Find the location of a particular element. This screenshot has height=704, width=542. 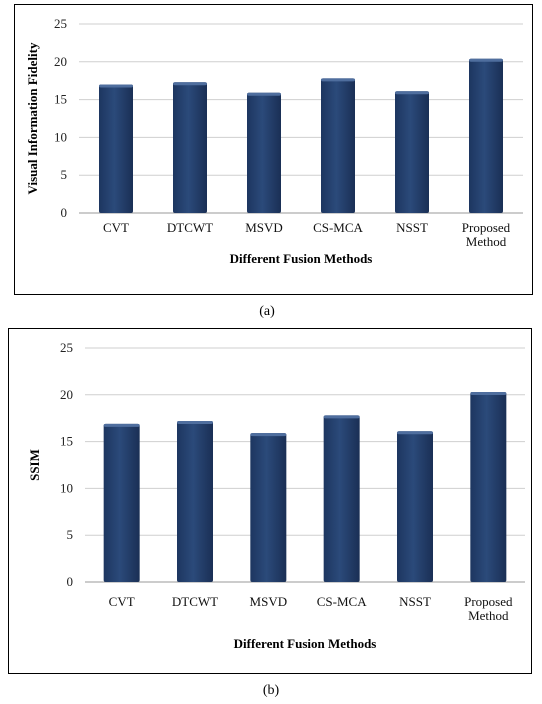

y-axis-title: SSIM is located at coordinates (34, 465).